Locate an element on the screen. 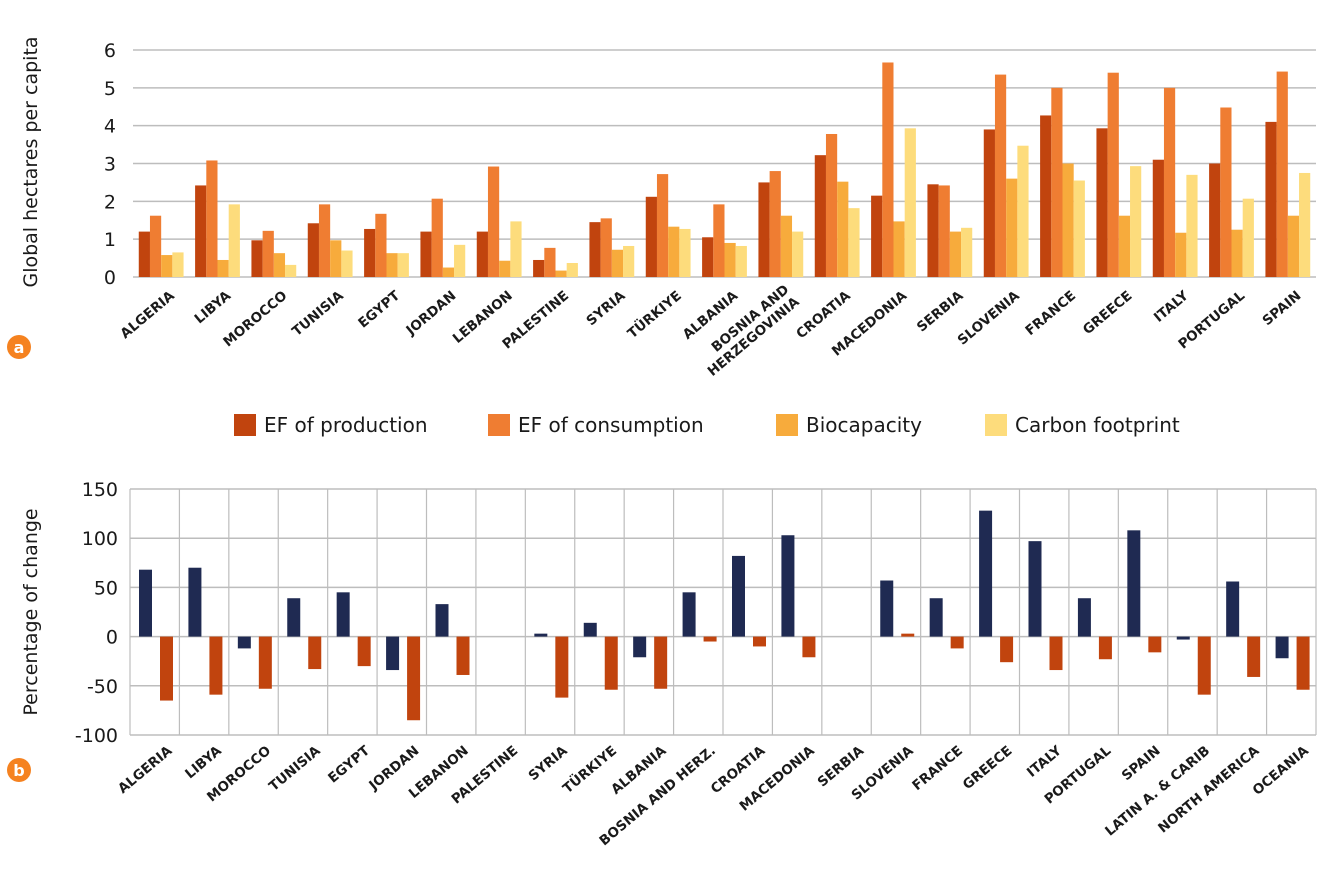 The image size is (1332, 880). x-tick-label-b: LIBYA is located at coordinates (203, 762).